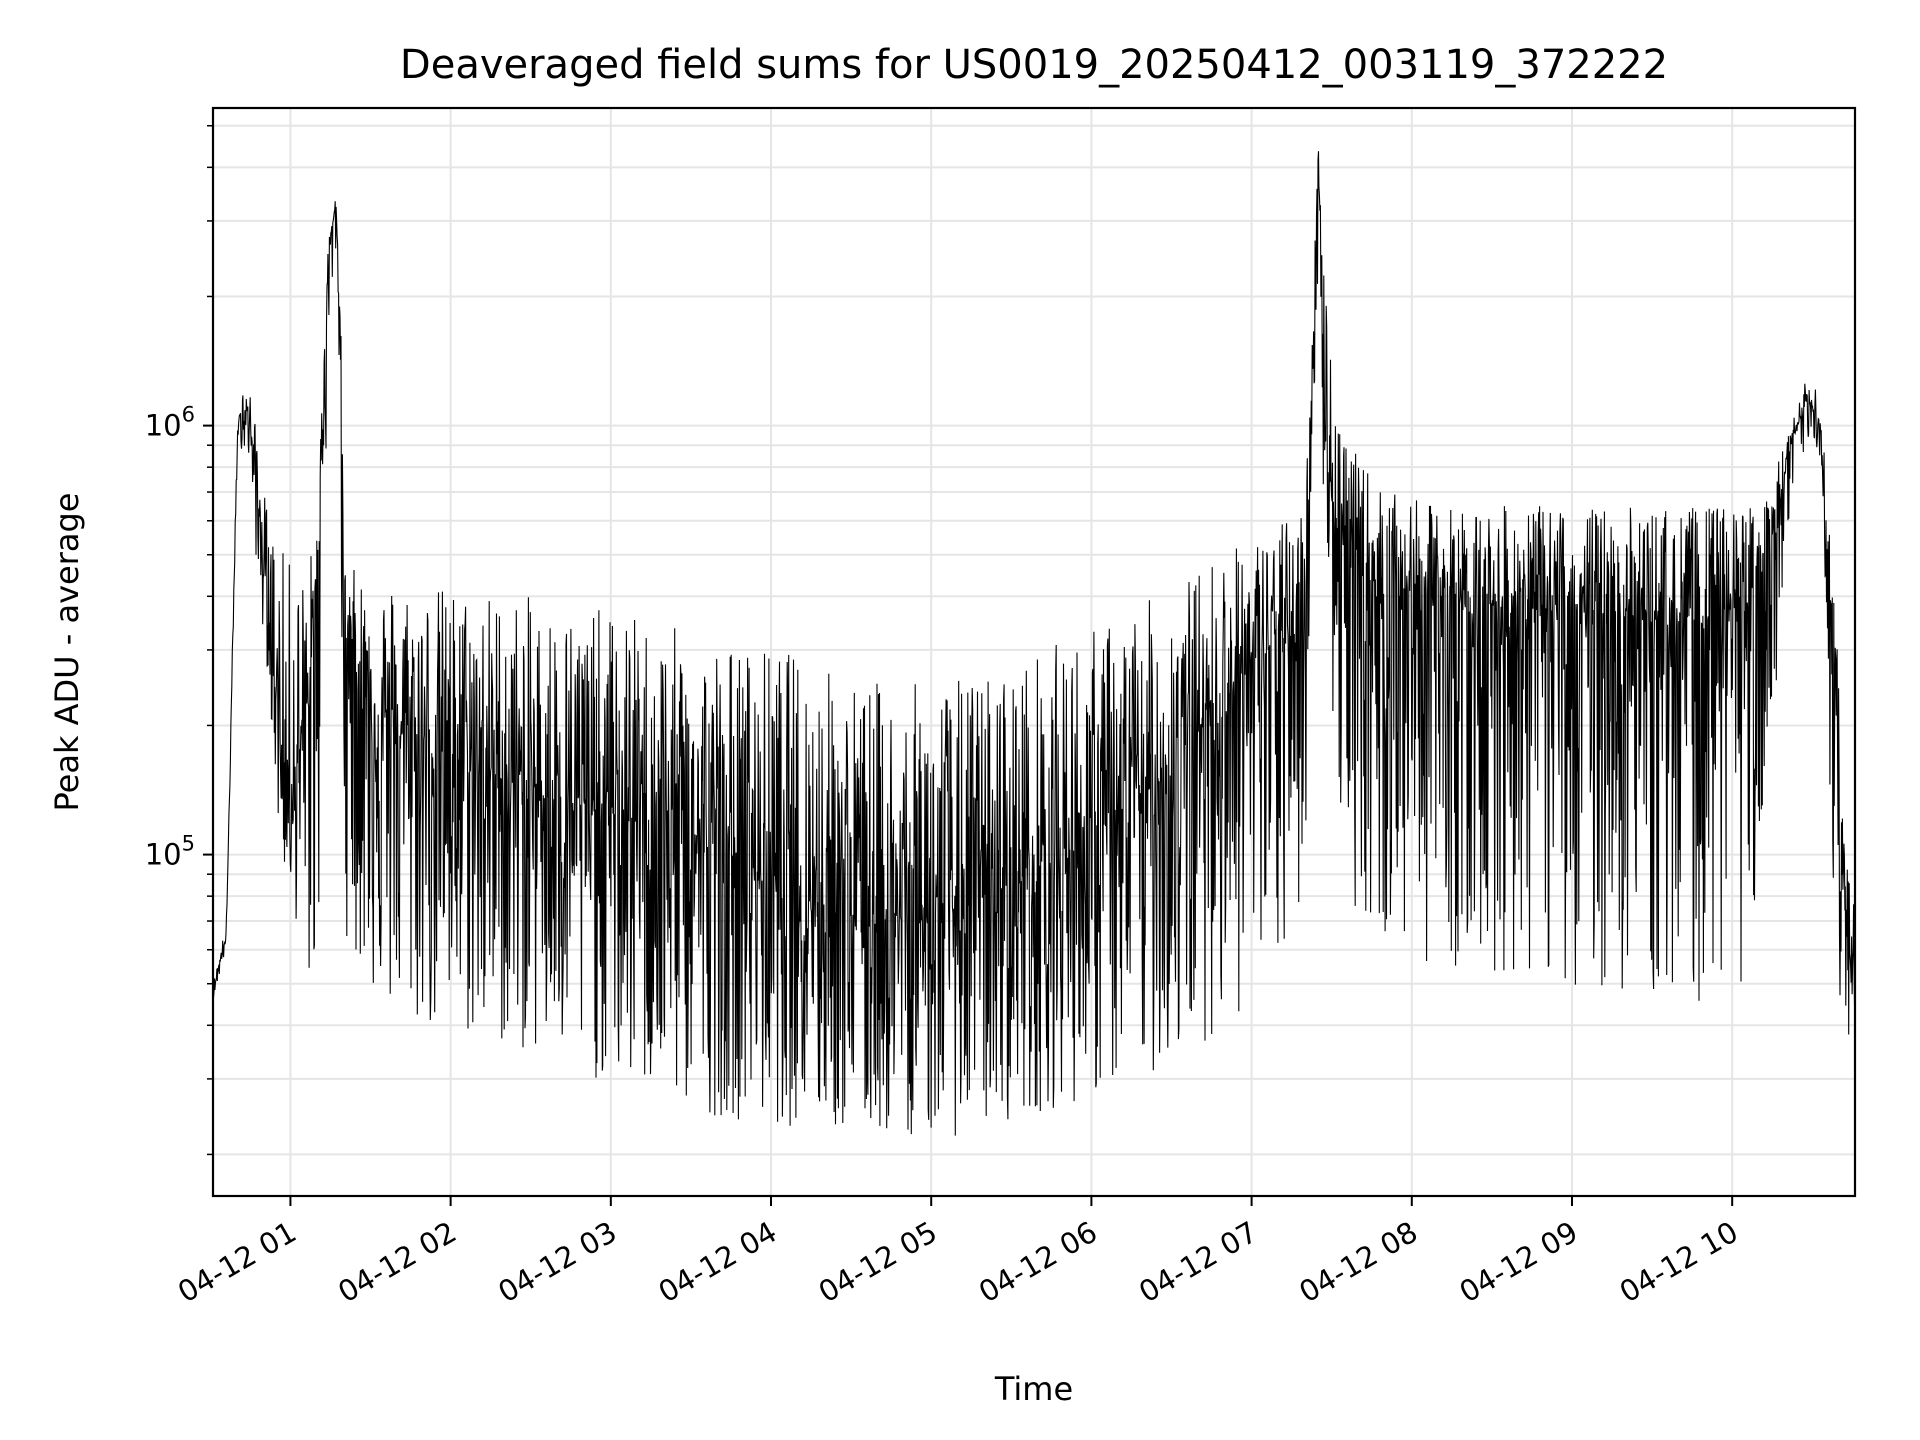 The image size is (1920, 1440). I want to click on x-axis-label: Time, so click(1033, 1389).